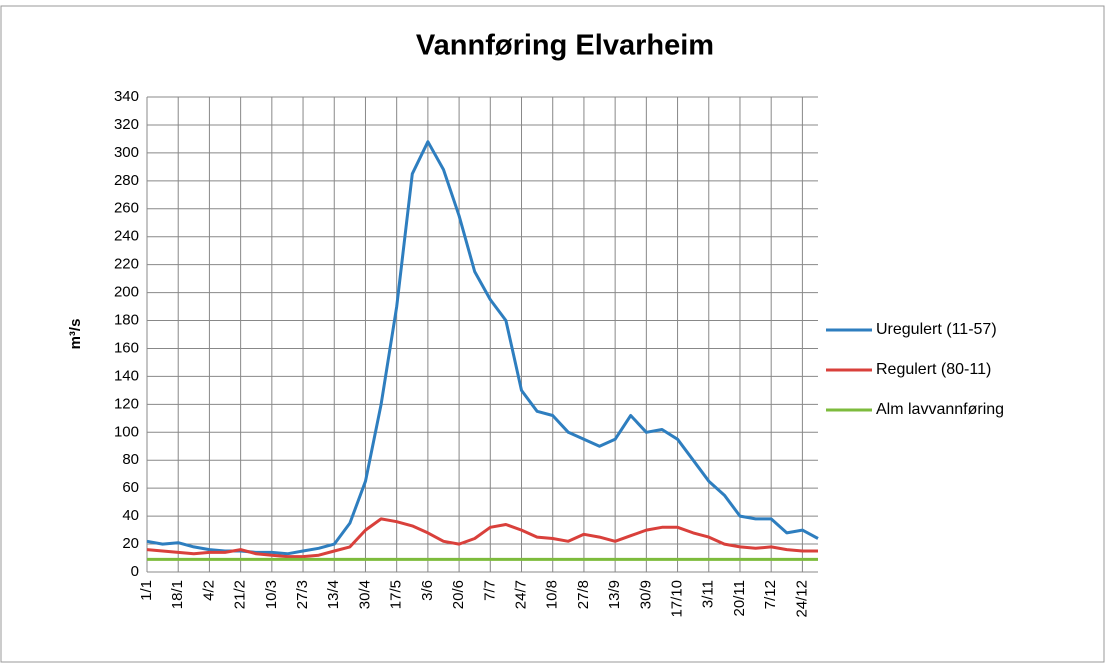 The image size is (1106, 664). Describe the element at coordinates (565, 46) in the screenshot. I see `chart-title: Vannføring Elvarheim` at that location.